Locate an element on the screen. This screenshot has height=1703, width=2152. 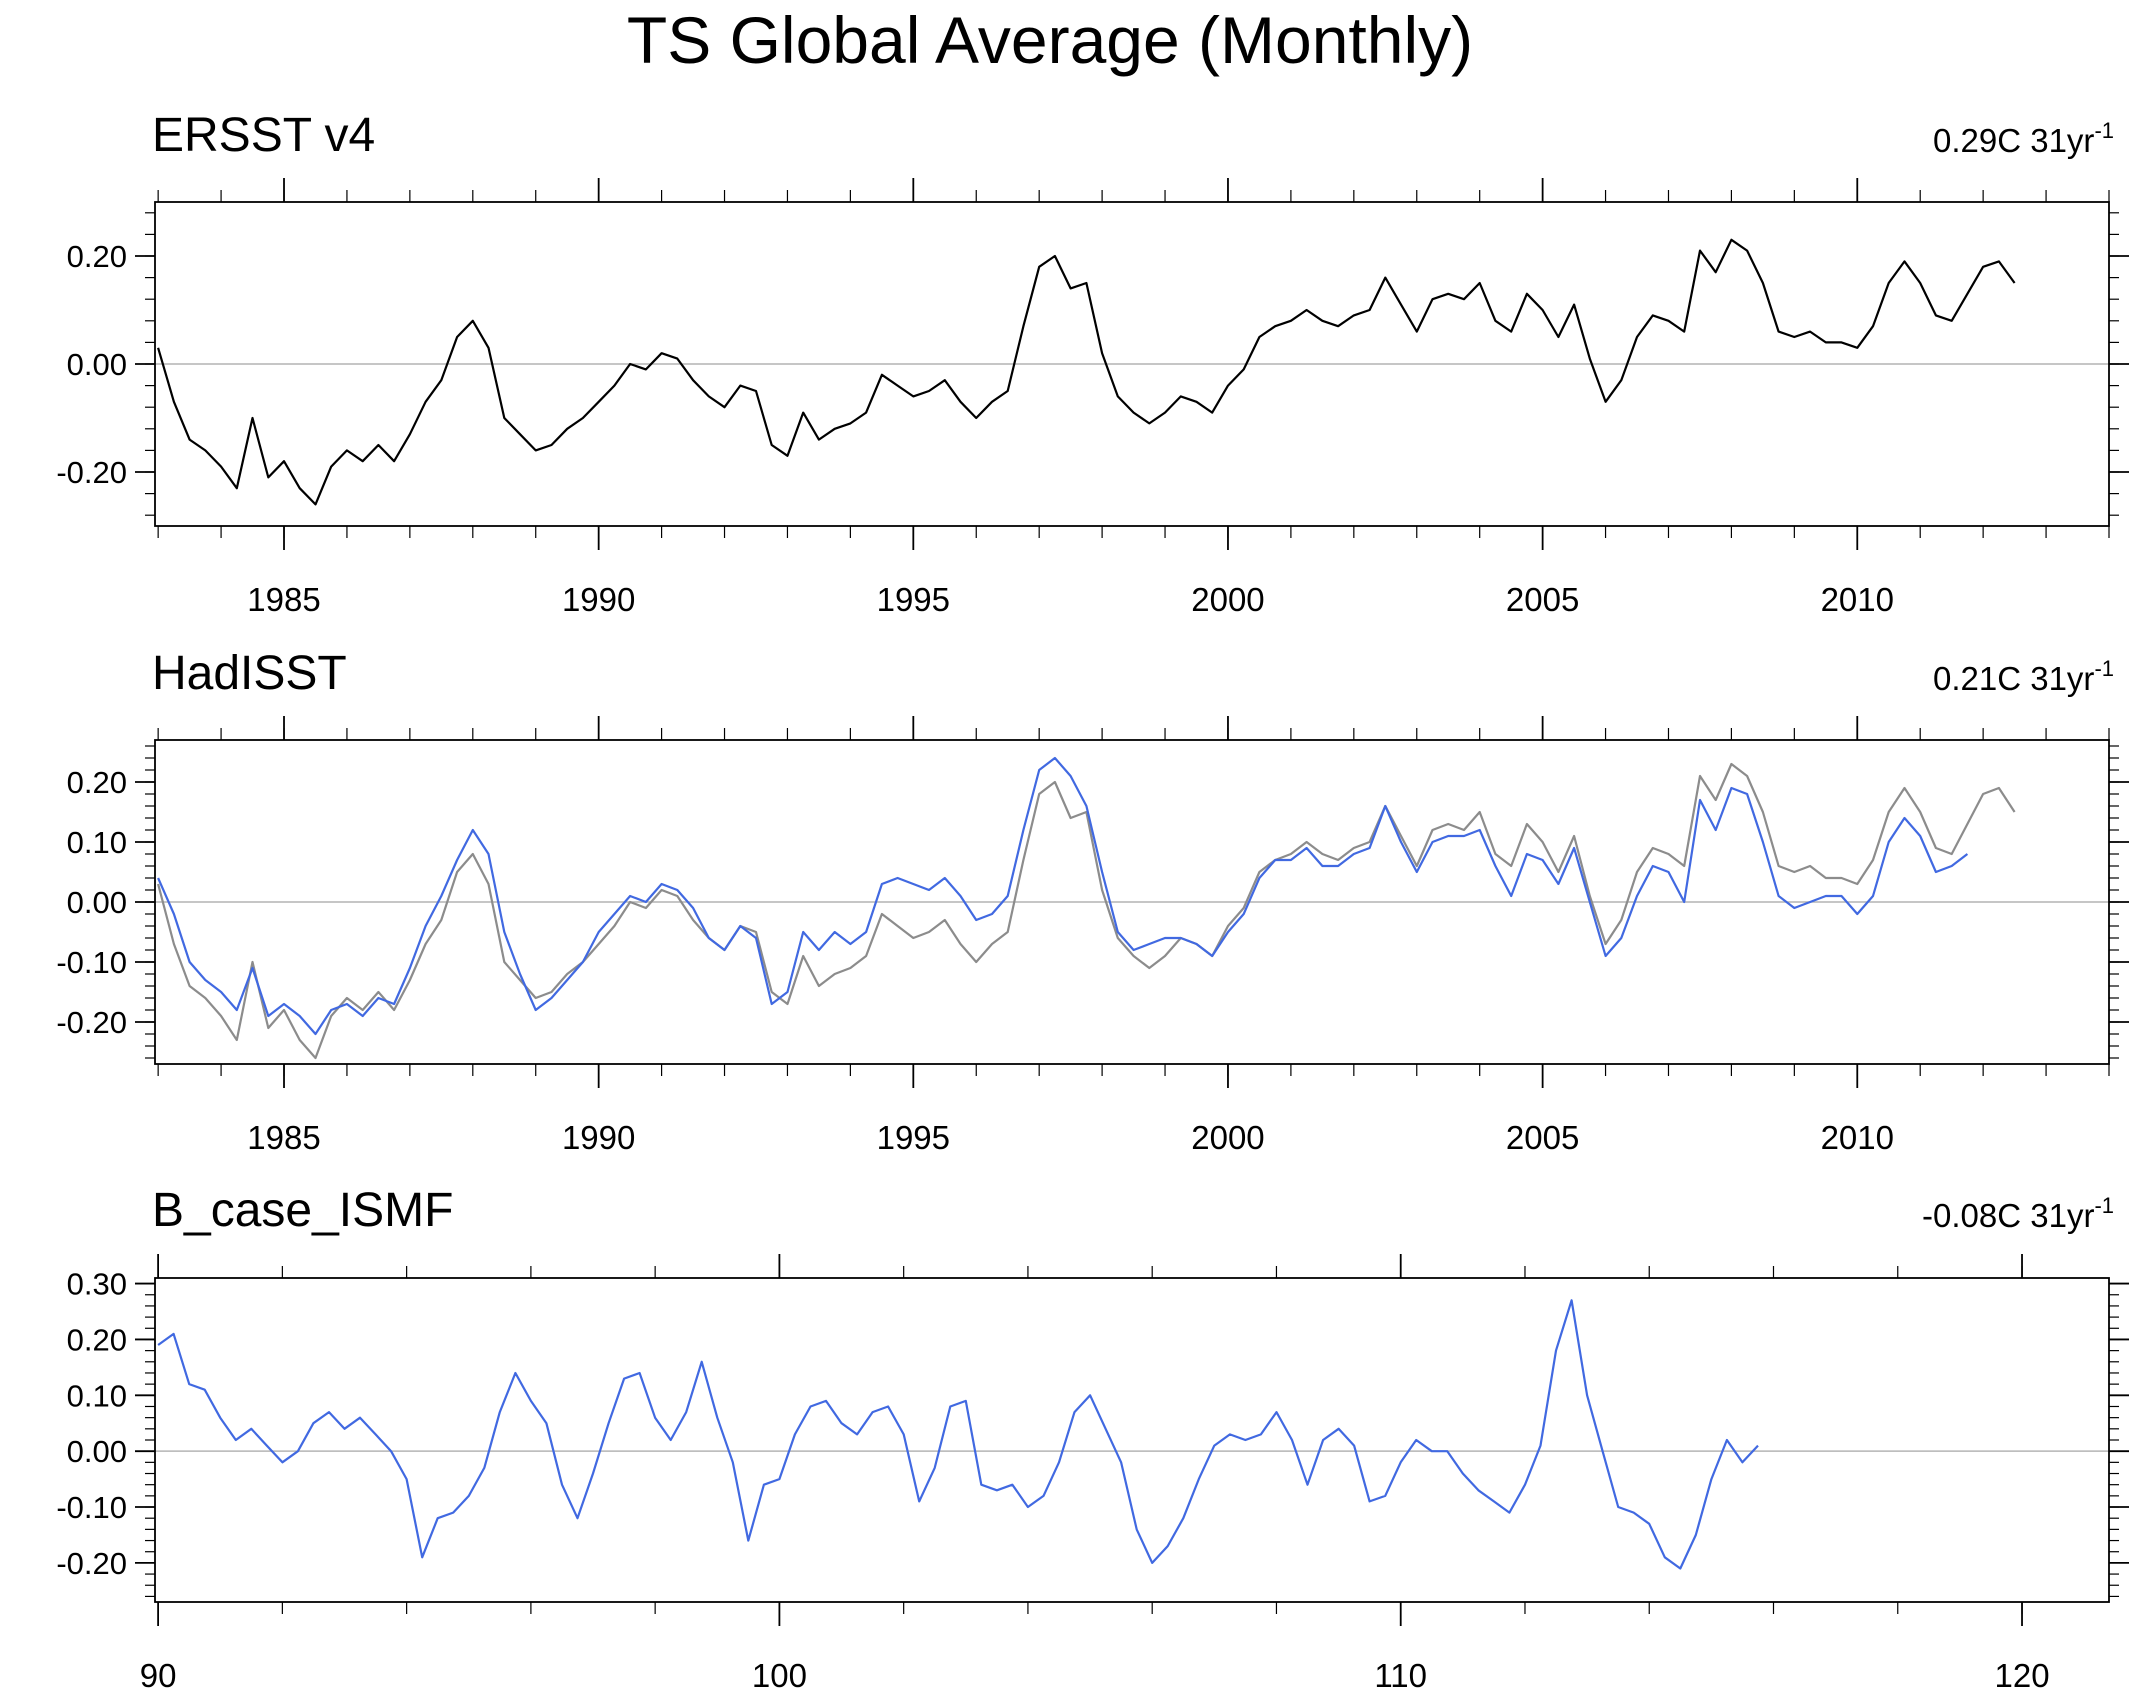
panel-2-trend-exponent: -1 is located at coordinates (2104, 668).